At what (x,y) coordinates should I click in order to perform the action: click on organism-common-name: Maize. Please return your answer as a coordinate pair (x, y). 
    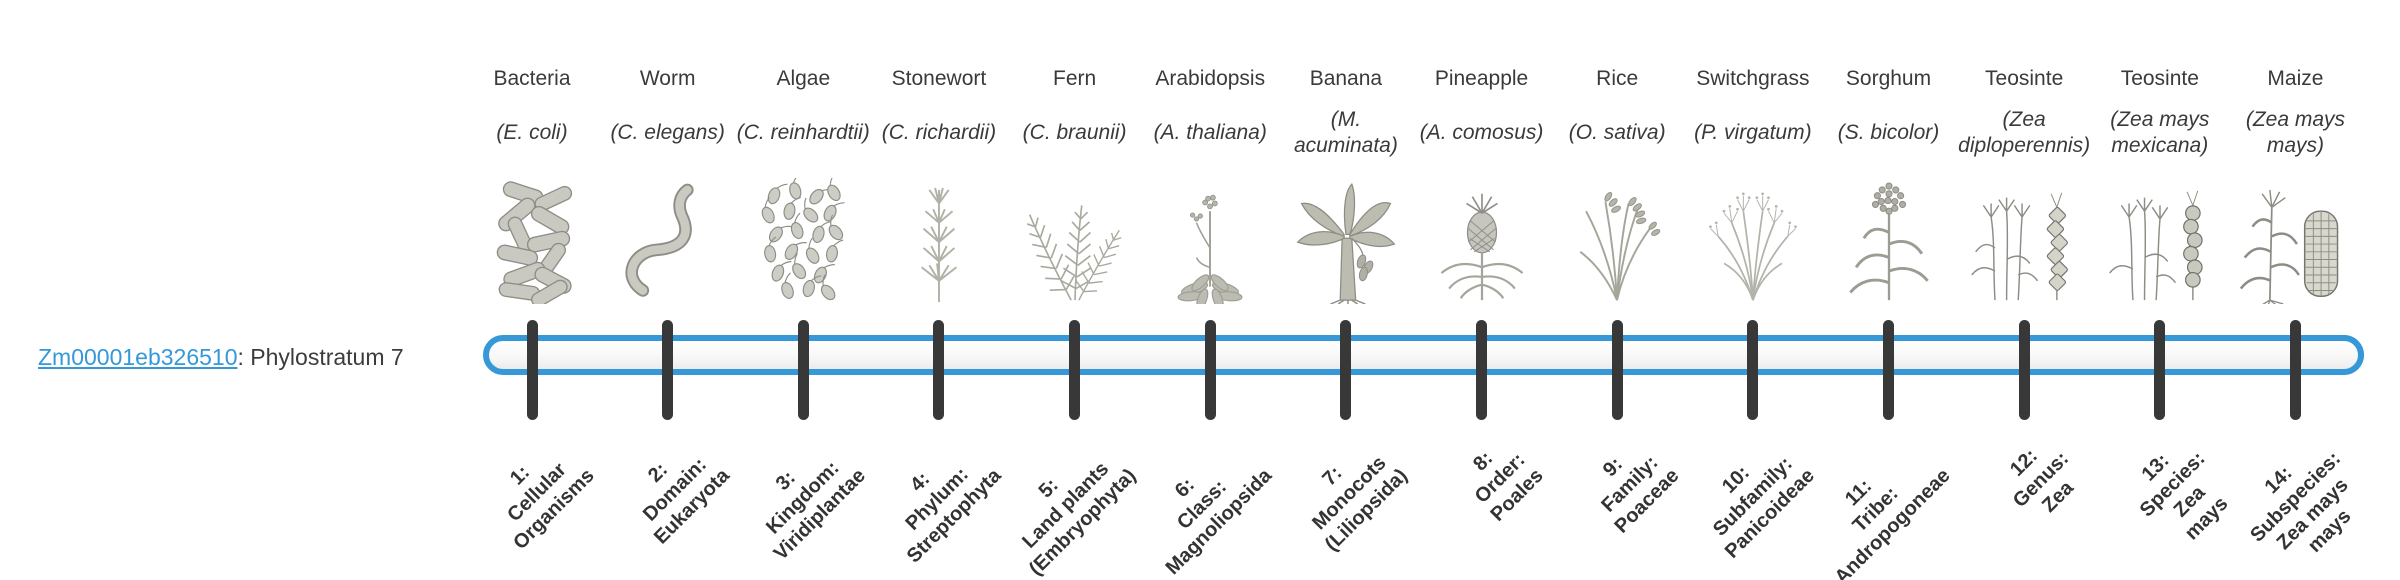
    Looking at the image, I should click on (2295, 78).